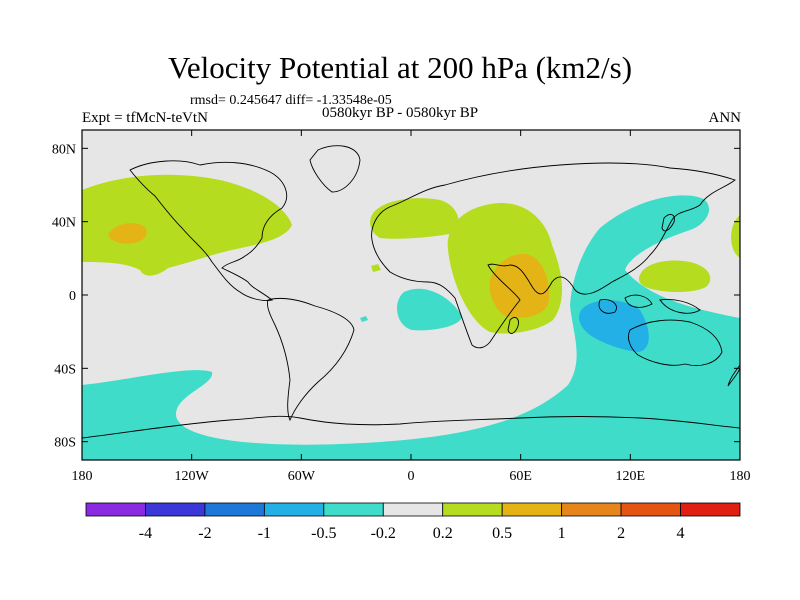  What do you see at coordinates (621, 533) in the screenshot?
I see `colorbar-label: 2` at bounding box center [621, 533].